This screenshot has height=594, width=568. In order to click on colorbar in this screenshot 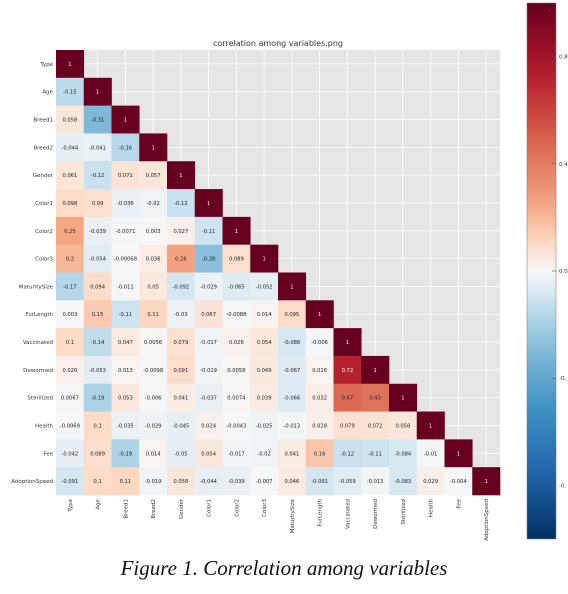, I will do `click(541, 271)`.